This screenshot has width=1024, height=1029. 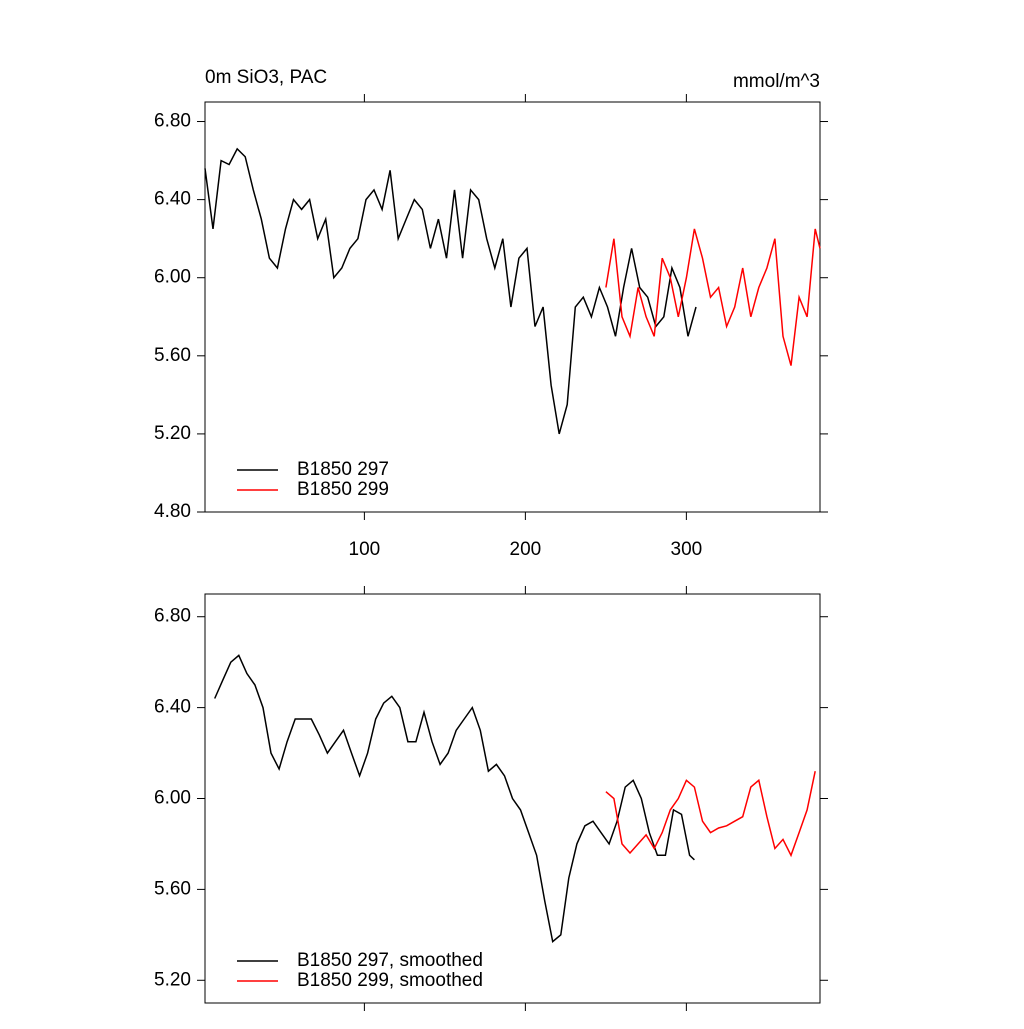 What do you see at coordinates (390, 960) in the screenshot?
I see `legend-label: B1850 297, smoothed` at bounding box center [390, 960].